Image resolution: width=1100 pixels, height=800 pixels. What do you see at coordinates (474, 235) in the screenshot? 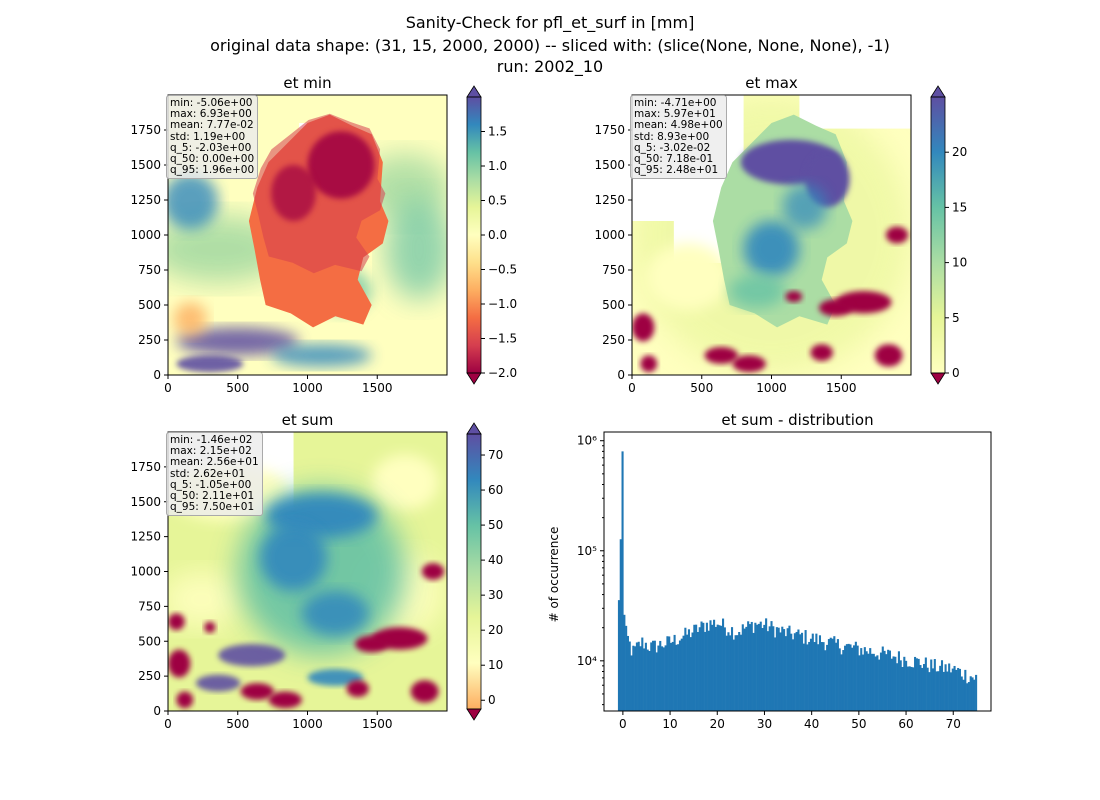
I see `colorbar` at bounding box center [474, 235].